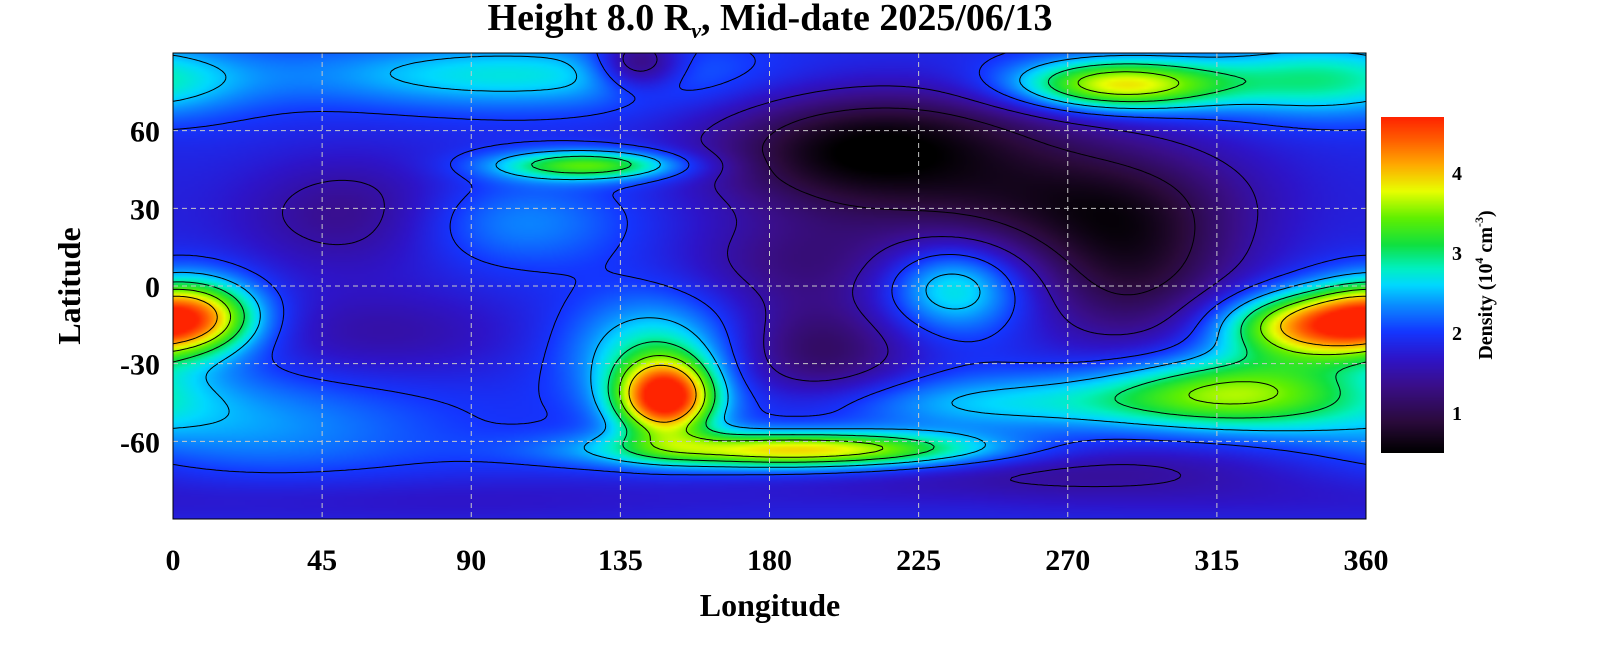 The height and width of the screenshot is (665, 1600). I want to click on x-tick-label: 180, so click(769, 560).